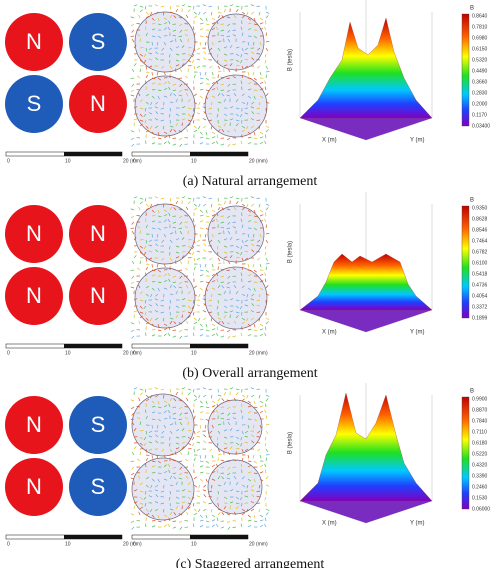 The height and width of the screenshot is (568, 500). I want to click on colorbar-label: 0.4320, so click(480, 465).